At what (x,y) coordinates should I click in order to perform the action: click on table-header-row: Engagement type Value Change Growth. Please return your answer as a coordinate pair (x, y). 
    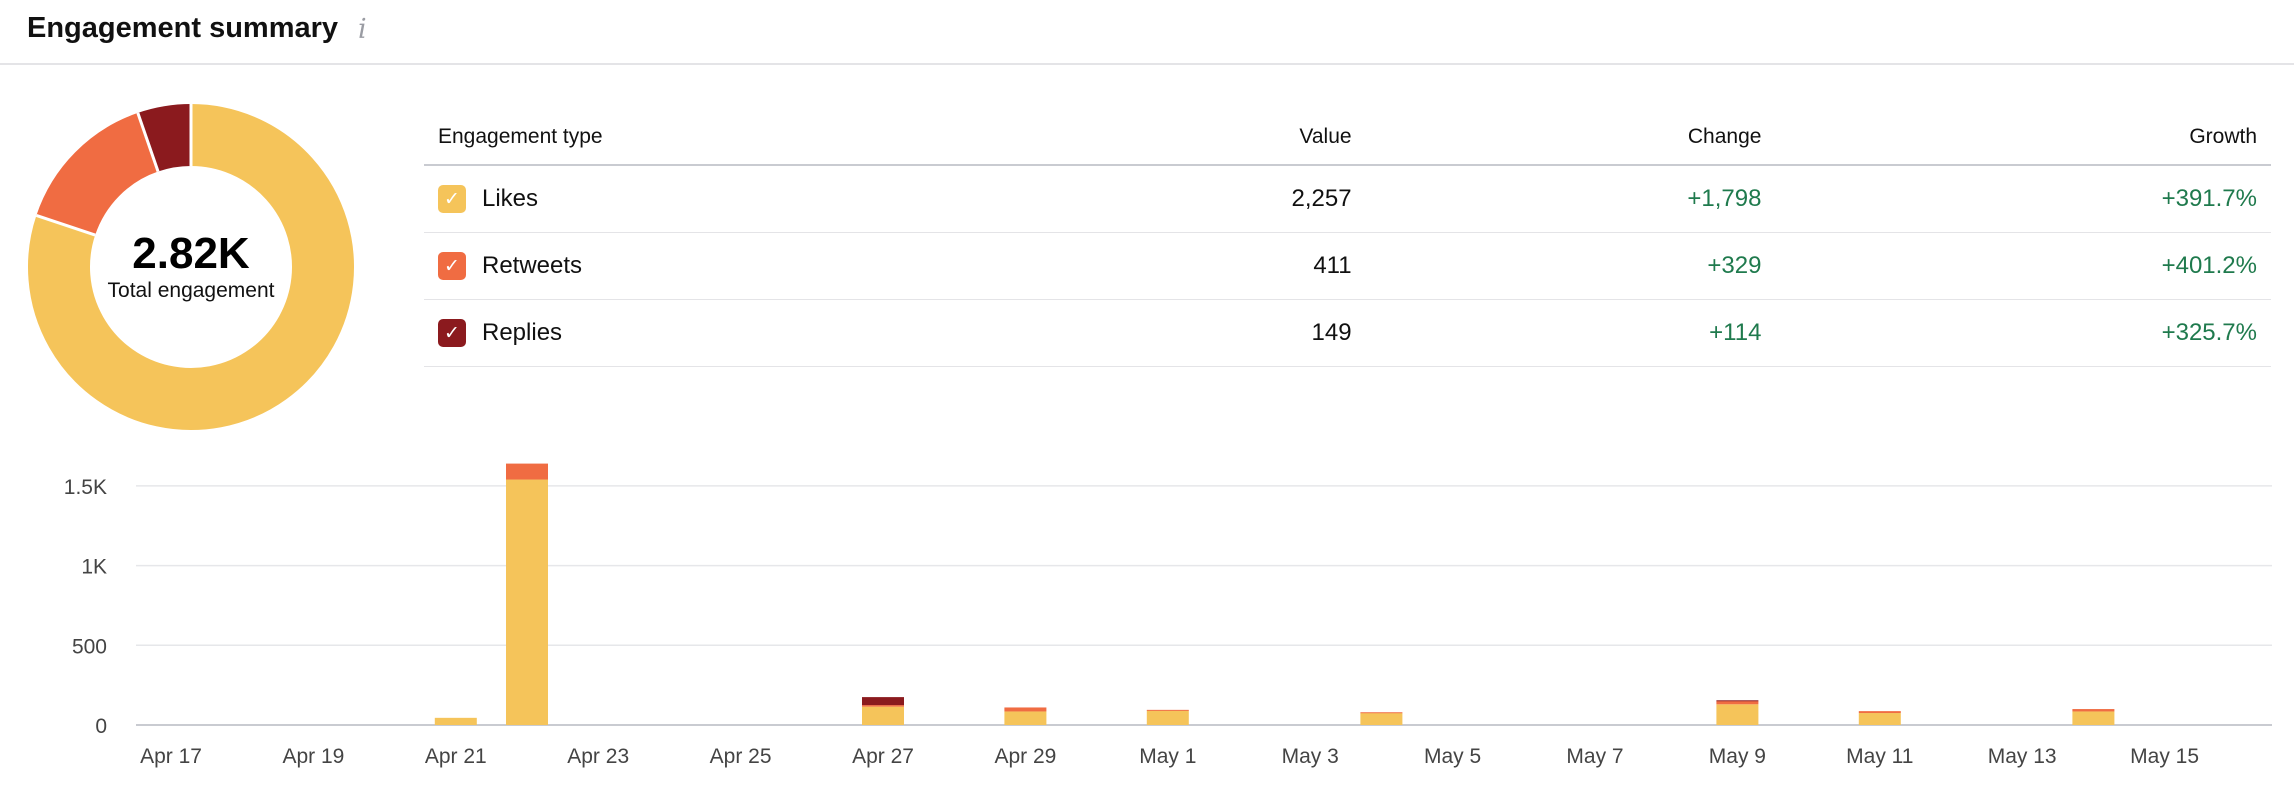
    Looking at the image, I should click on (1347, 138).